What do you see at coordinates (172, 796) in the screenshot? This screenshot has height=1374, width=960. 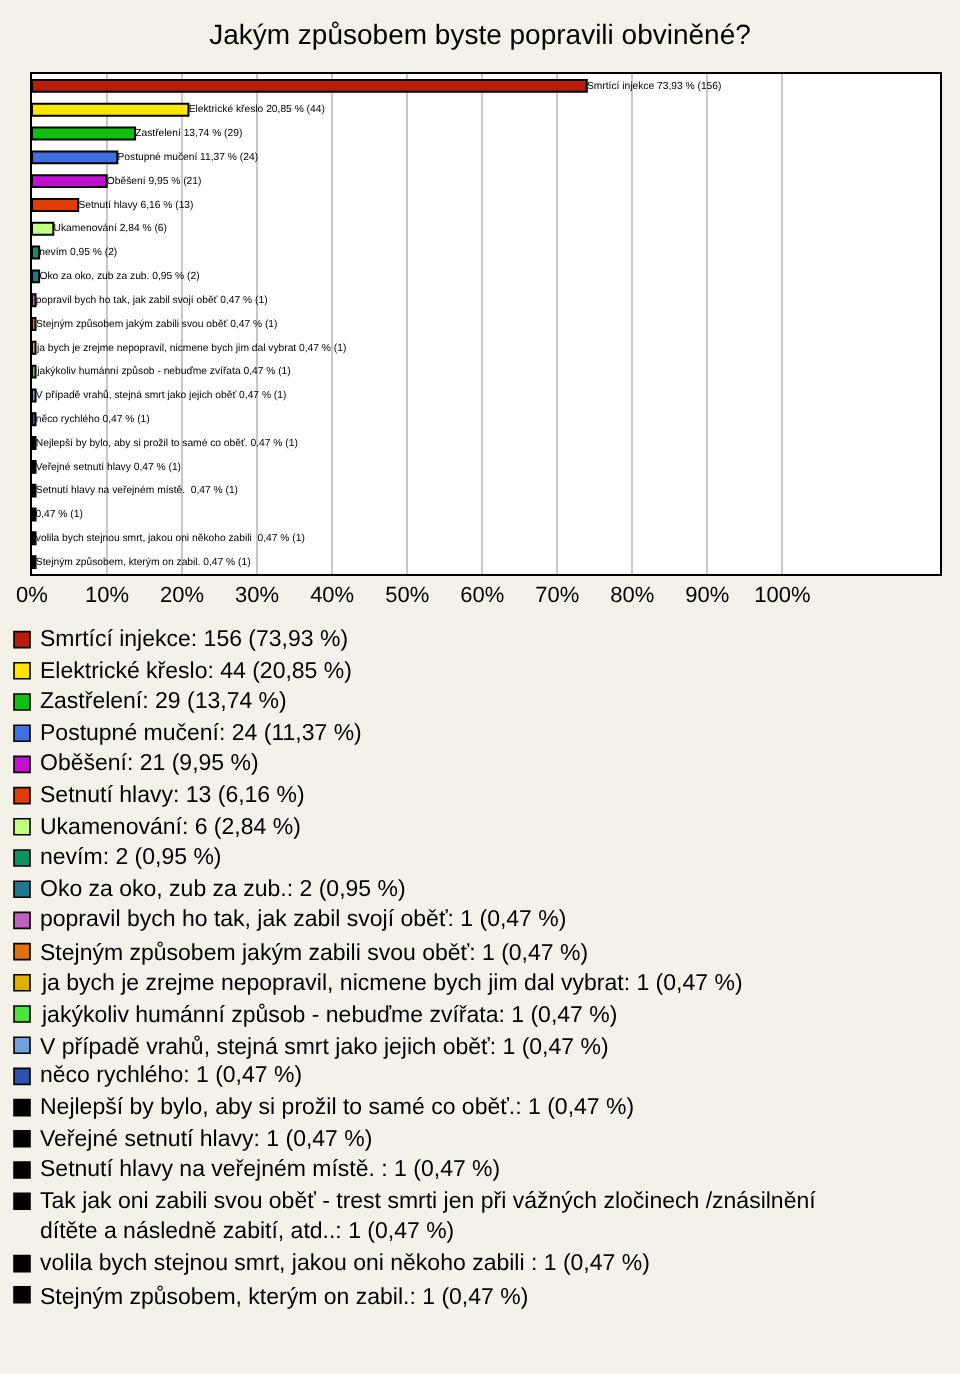 I see `legend-label: Setnutí hlavy: 13 (6,16 %)` at bounding box center [172, 796].